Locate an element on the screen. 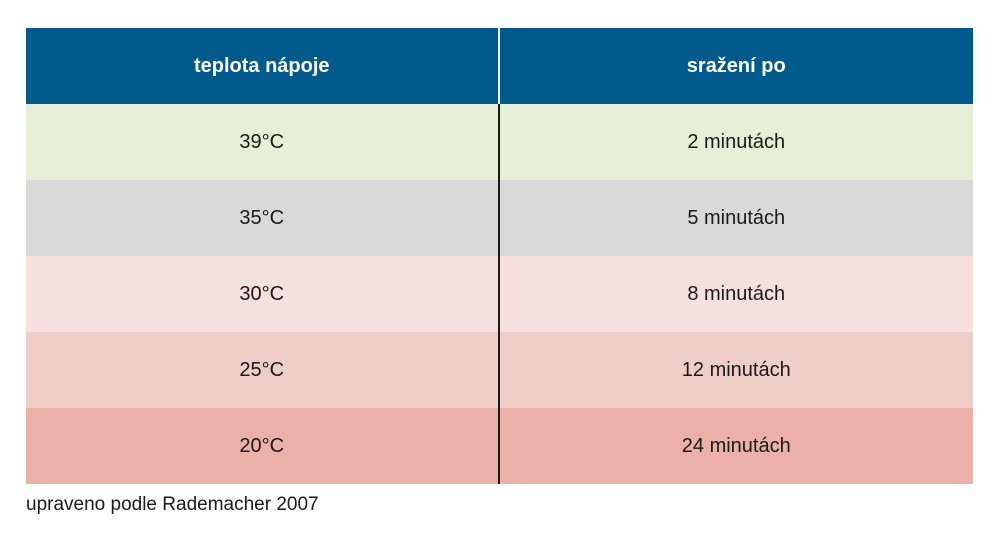 This screenshot has height=550, width=1000. table-row: 25°C 12 minutách is located at coordinates (499, 370).